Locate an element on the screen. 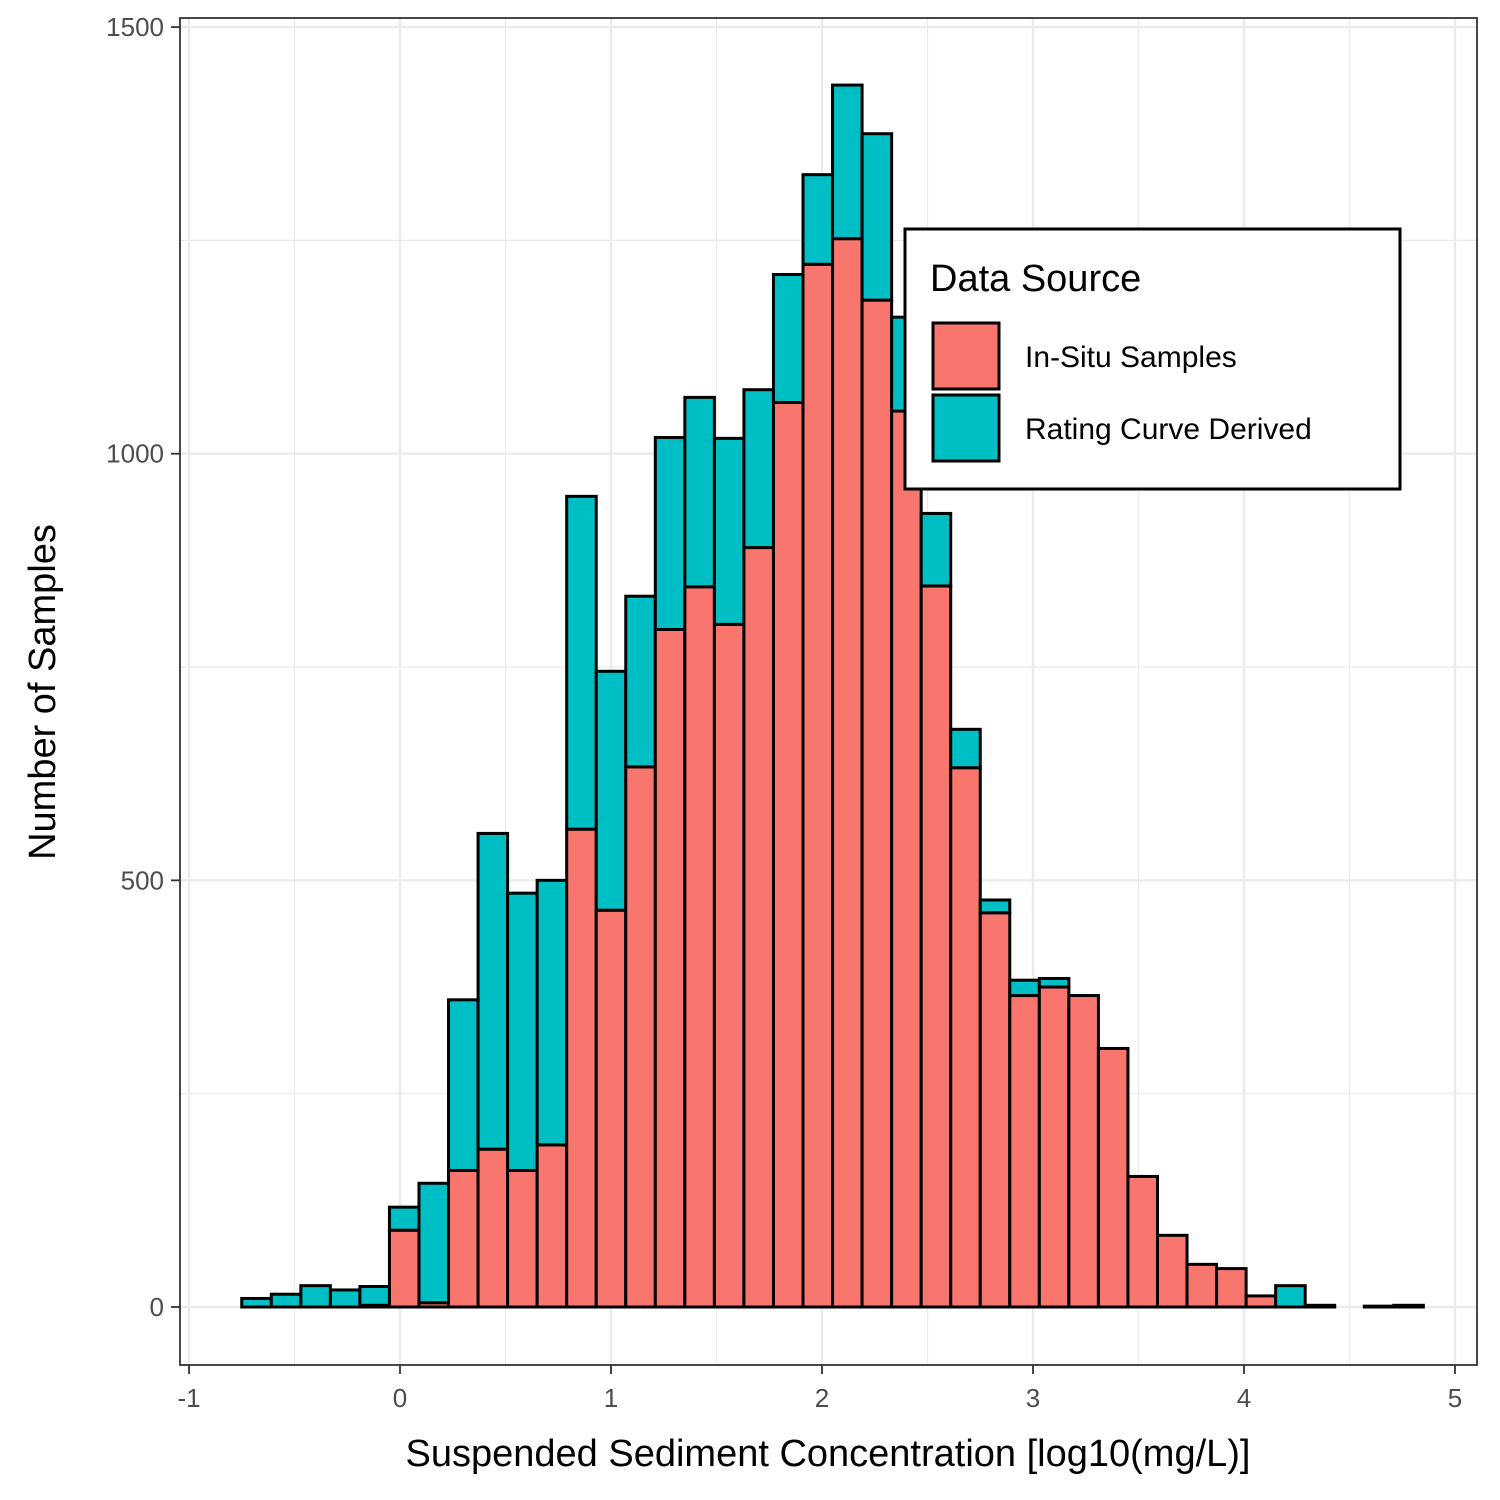  x-tick-label: 3 is located at coordinates (1033, 1398).